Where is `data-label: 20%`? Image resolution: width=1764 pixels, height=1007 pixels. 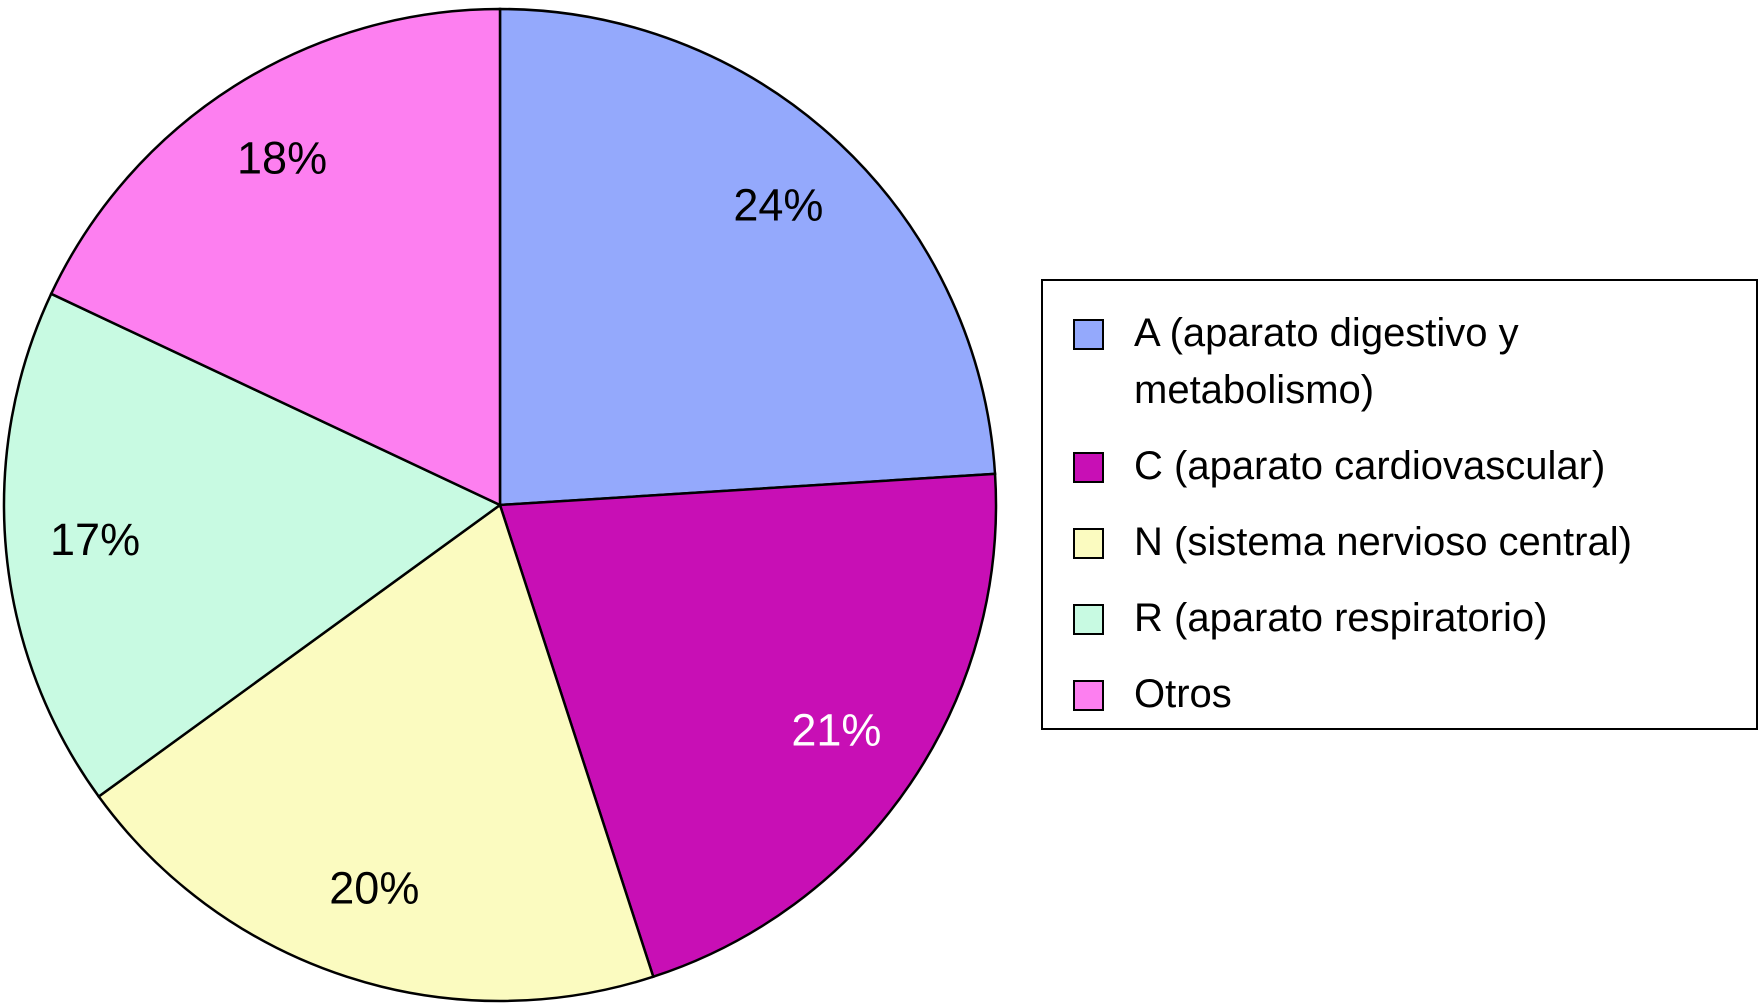
data-label: 20% is located at coordinates (374, 888).